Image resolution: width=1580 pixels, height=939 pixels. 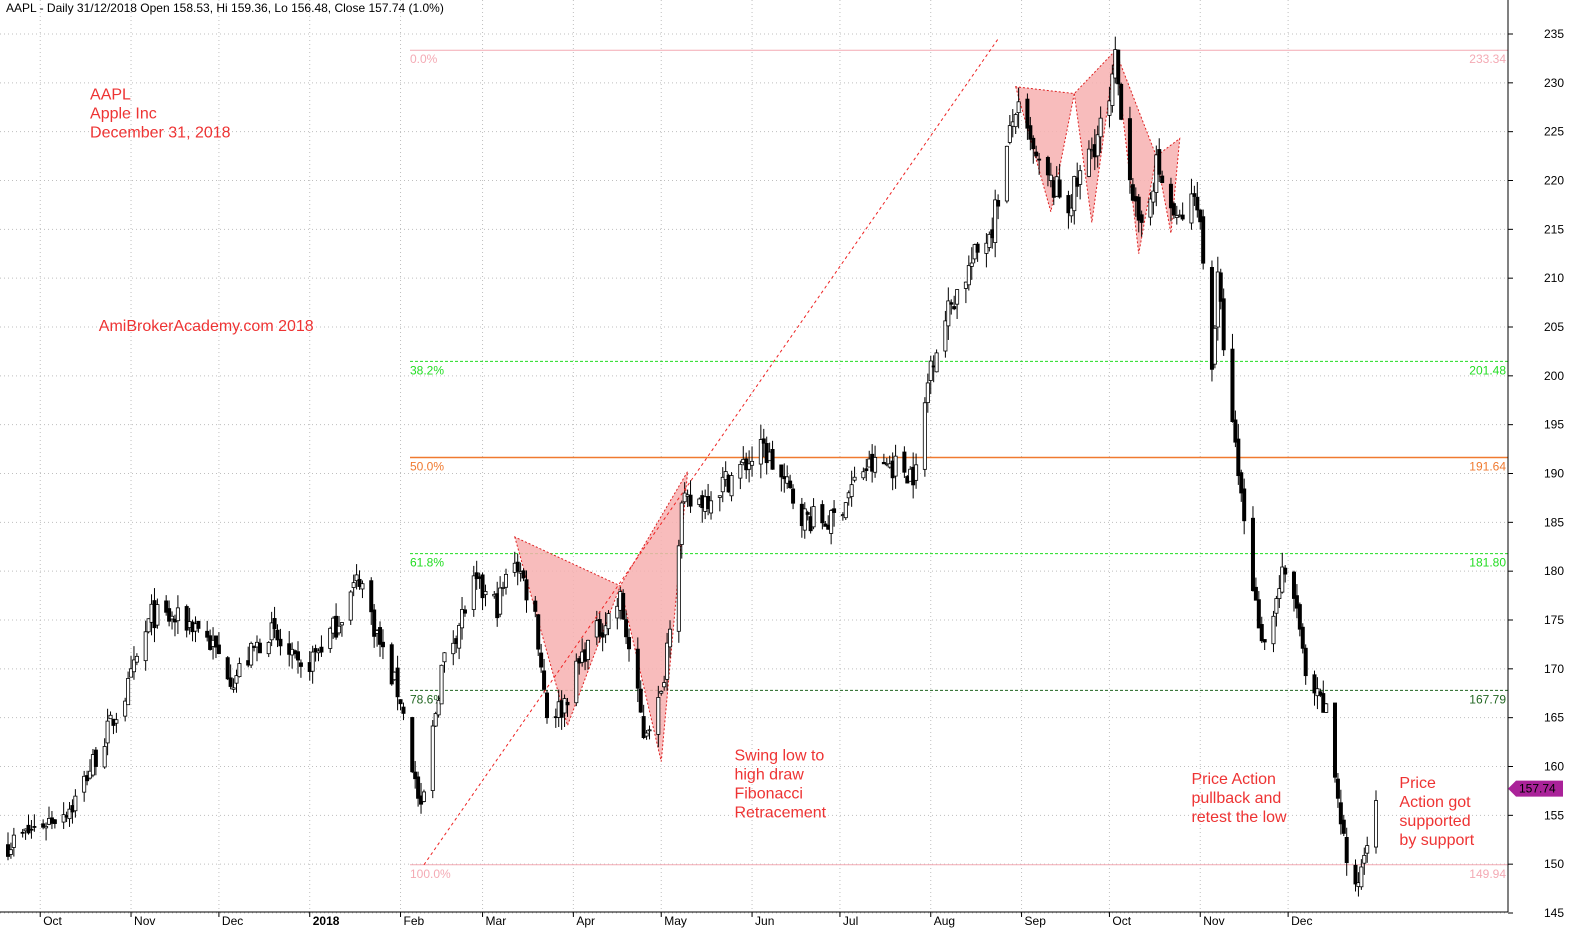 What do you see at coordinates (1487, 874) in the screenshot?
I see `fib-level-value: 149.94` at bounding box center [1487, 874].